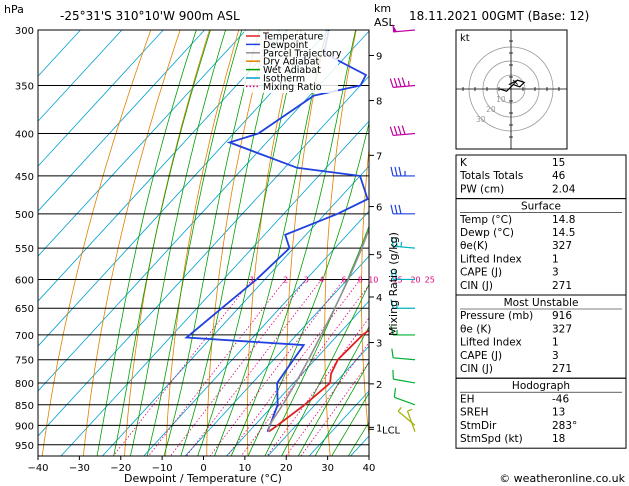  I want to click on surface-section-row-value: 271, so click(562, 286).